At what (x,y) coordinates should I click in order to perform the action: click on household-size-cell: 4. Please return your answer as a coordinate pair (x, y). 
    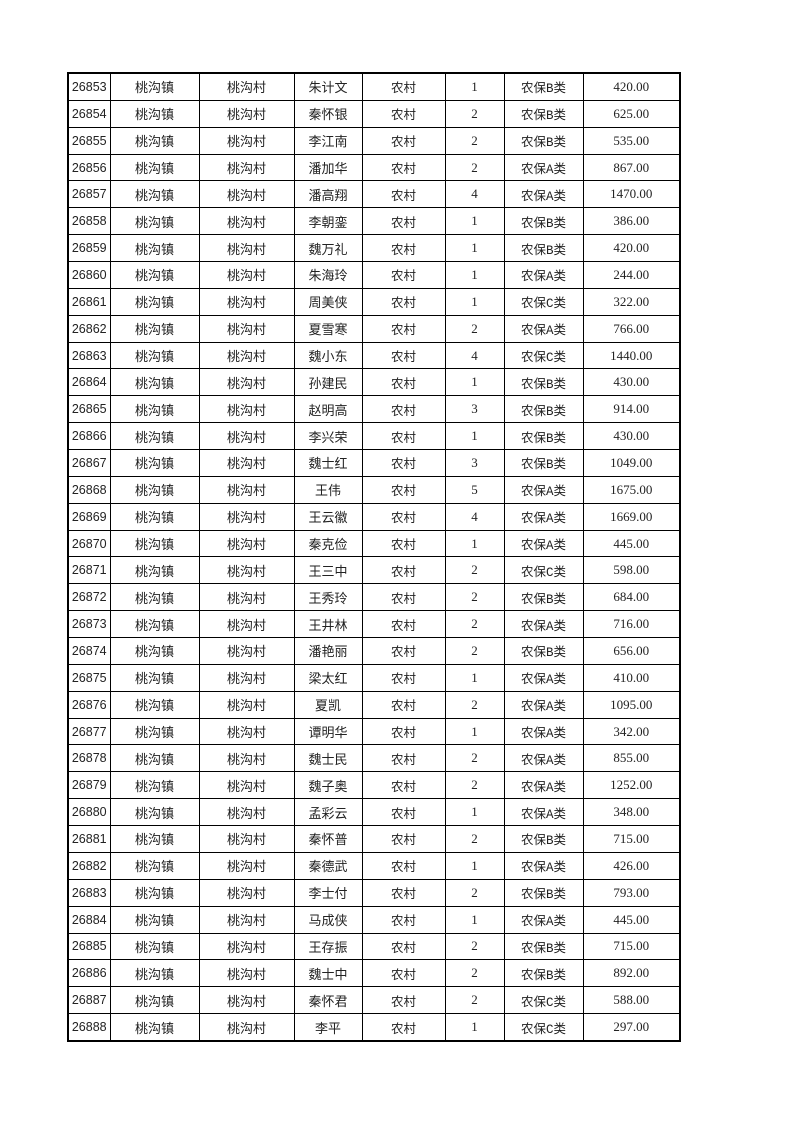
    Looking at the image, I should click on (474, 355).